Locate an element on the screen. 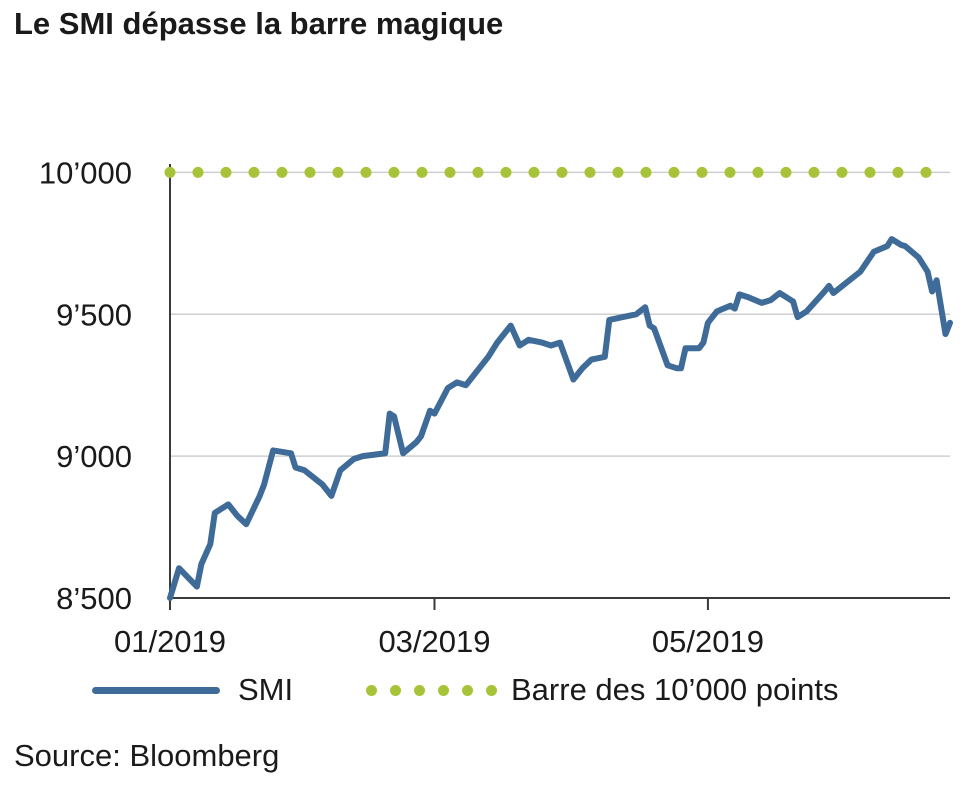 Image resolution: width=974 pixels, height=787 pixels. y-tick-label: 9’500 is located at coordinates (94, 314).